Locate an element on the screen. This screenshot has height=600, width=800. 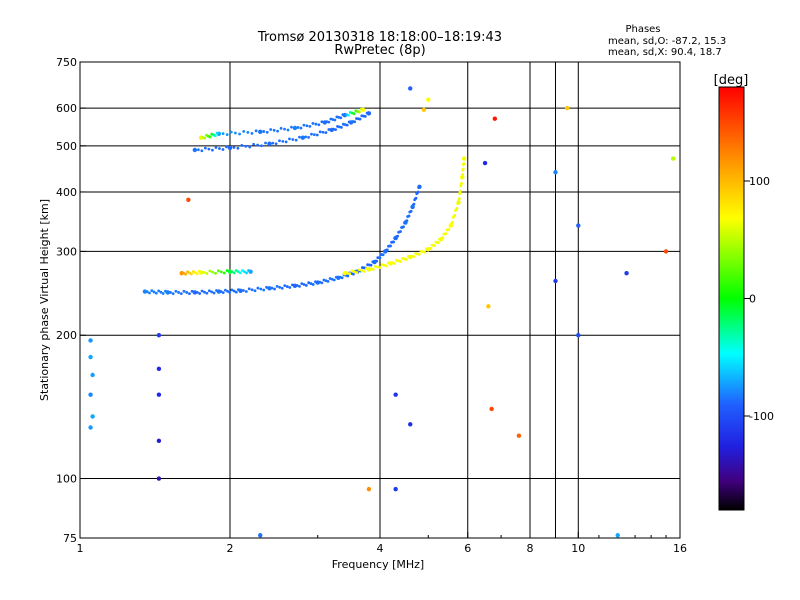
phase-stats-x: mean, sd,X: 90.4, 18.7 is located at coordinates (665, 52).